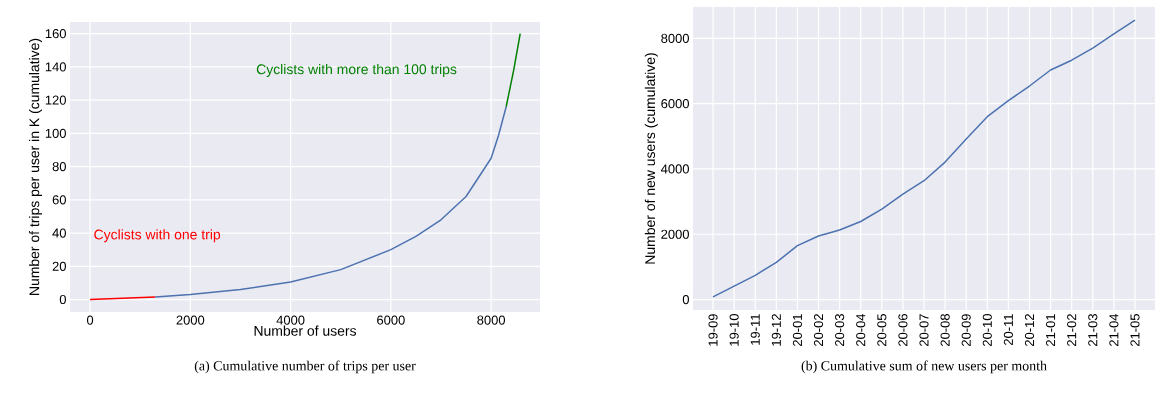 Image resolution: width=1159 pixels, height=411 pixels. What do you see at coordinates (924, 367) in the screenshot?
I see `text: (b) Cumulative sum of new users per month` at bounding box center [924, 367].